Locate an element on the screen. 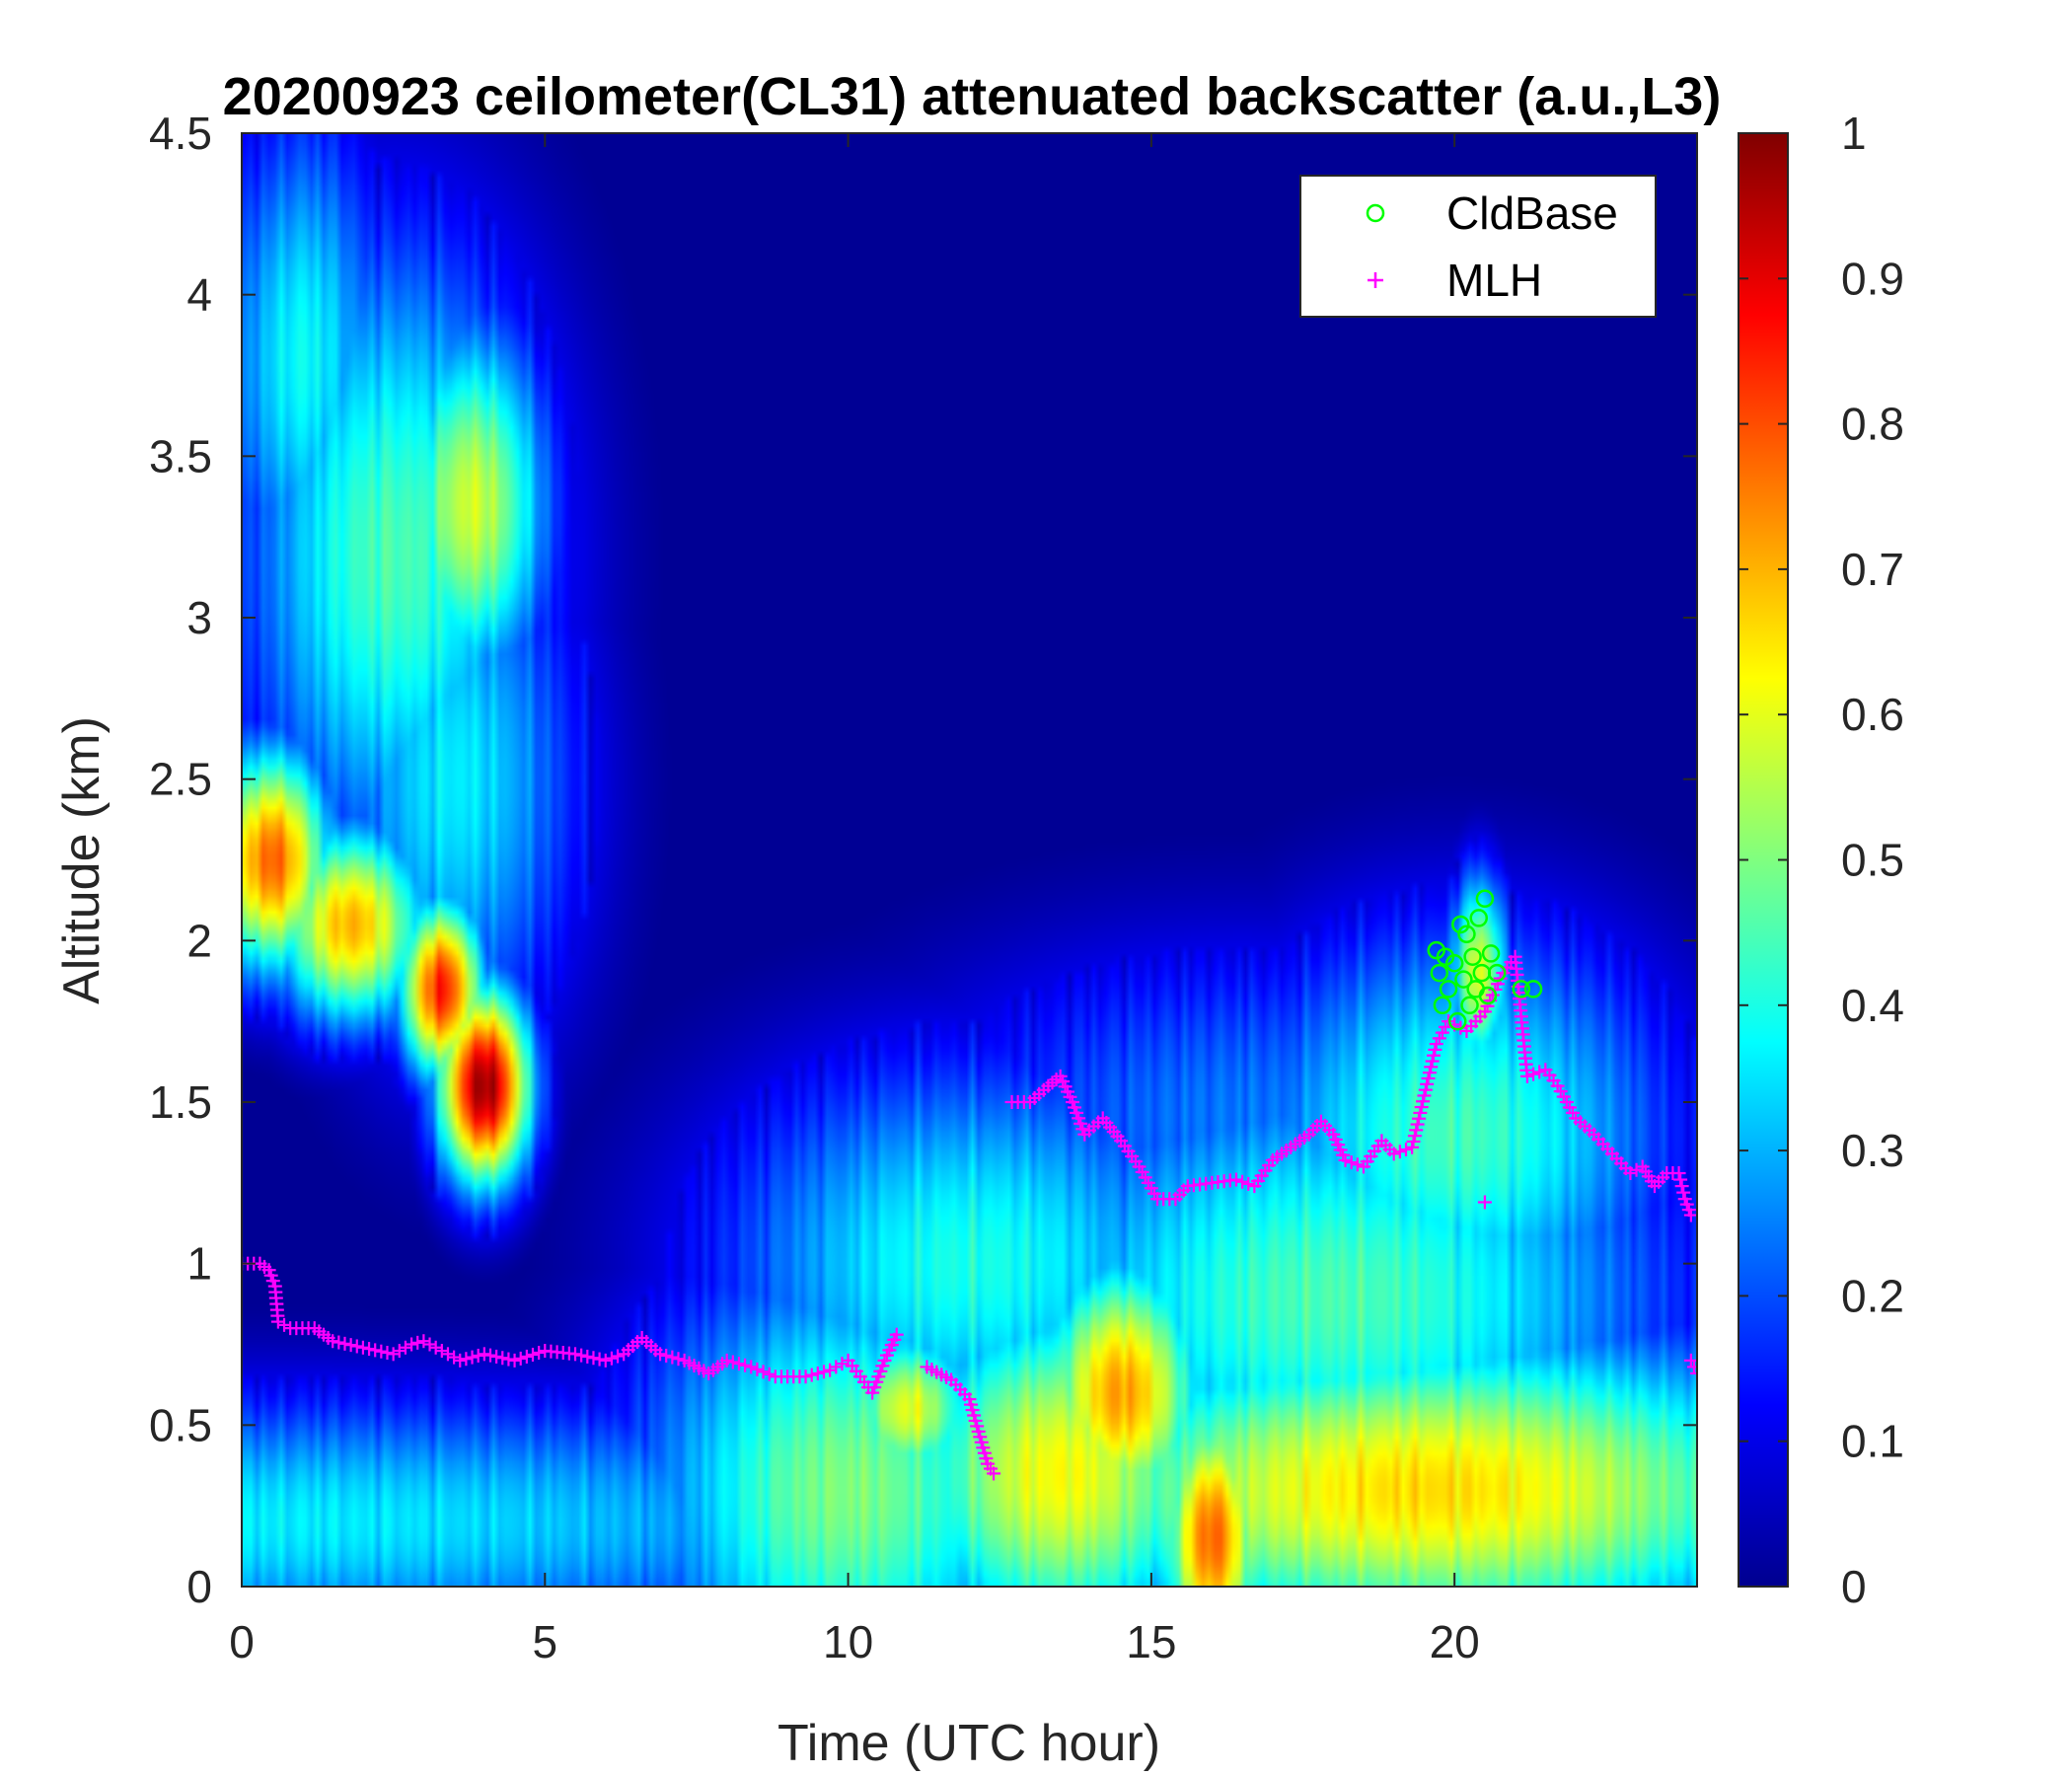  y-tick-label: 0 is located at coordinates (199, 1587).